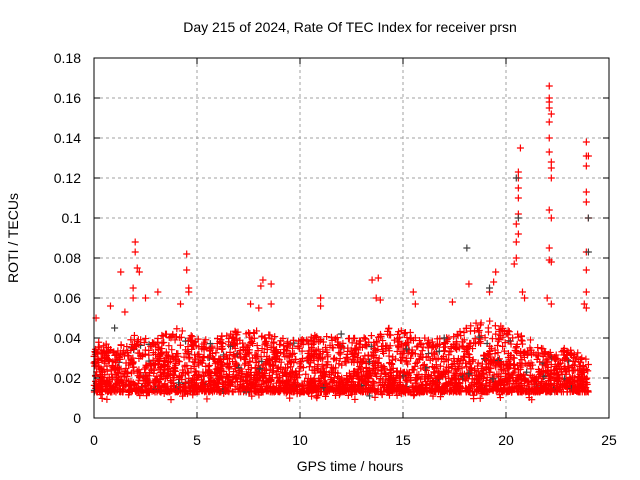 This screenshot has height=480, width=640. Describe the element at coordinates (67, 58) in the screenshot. I see `y-tick-label: 0.18` at that location.